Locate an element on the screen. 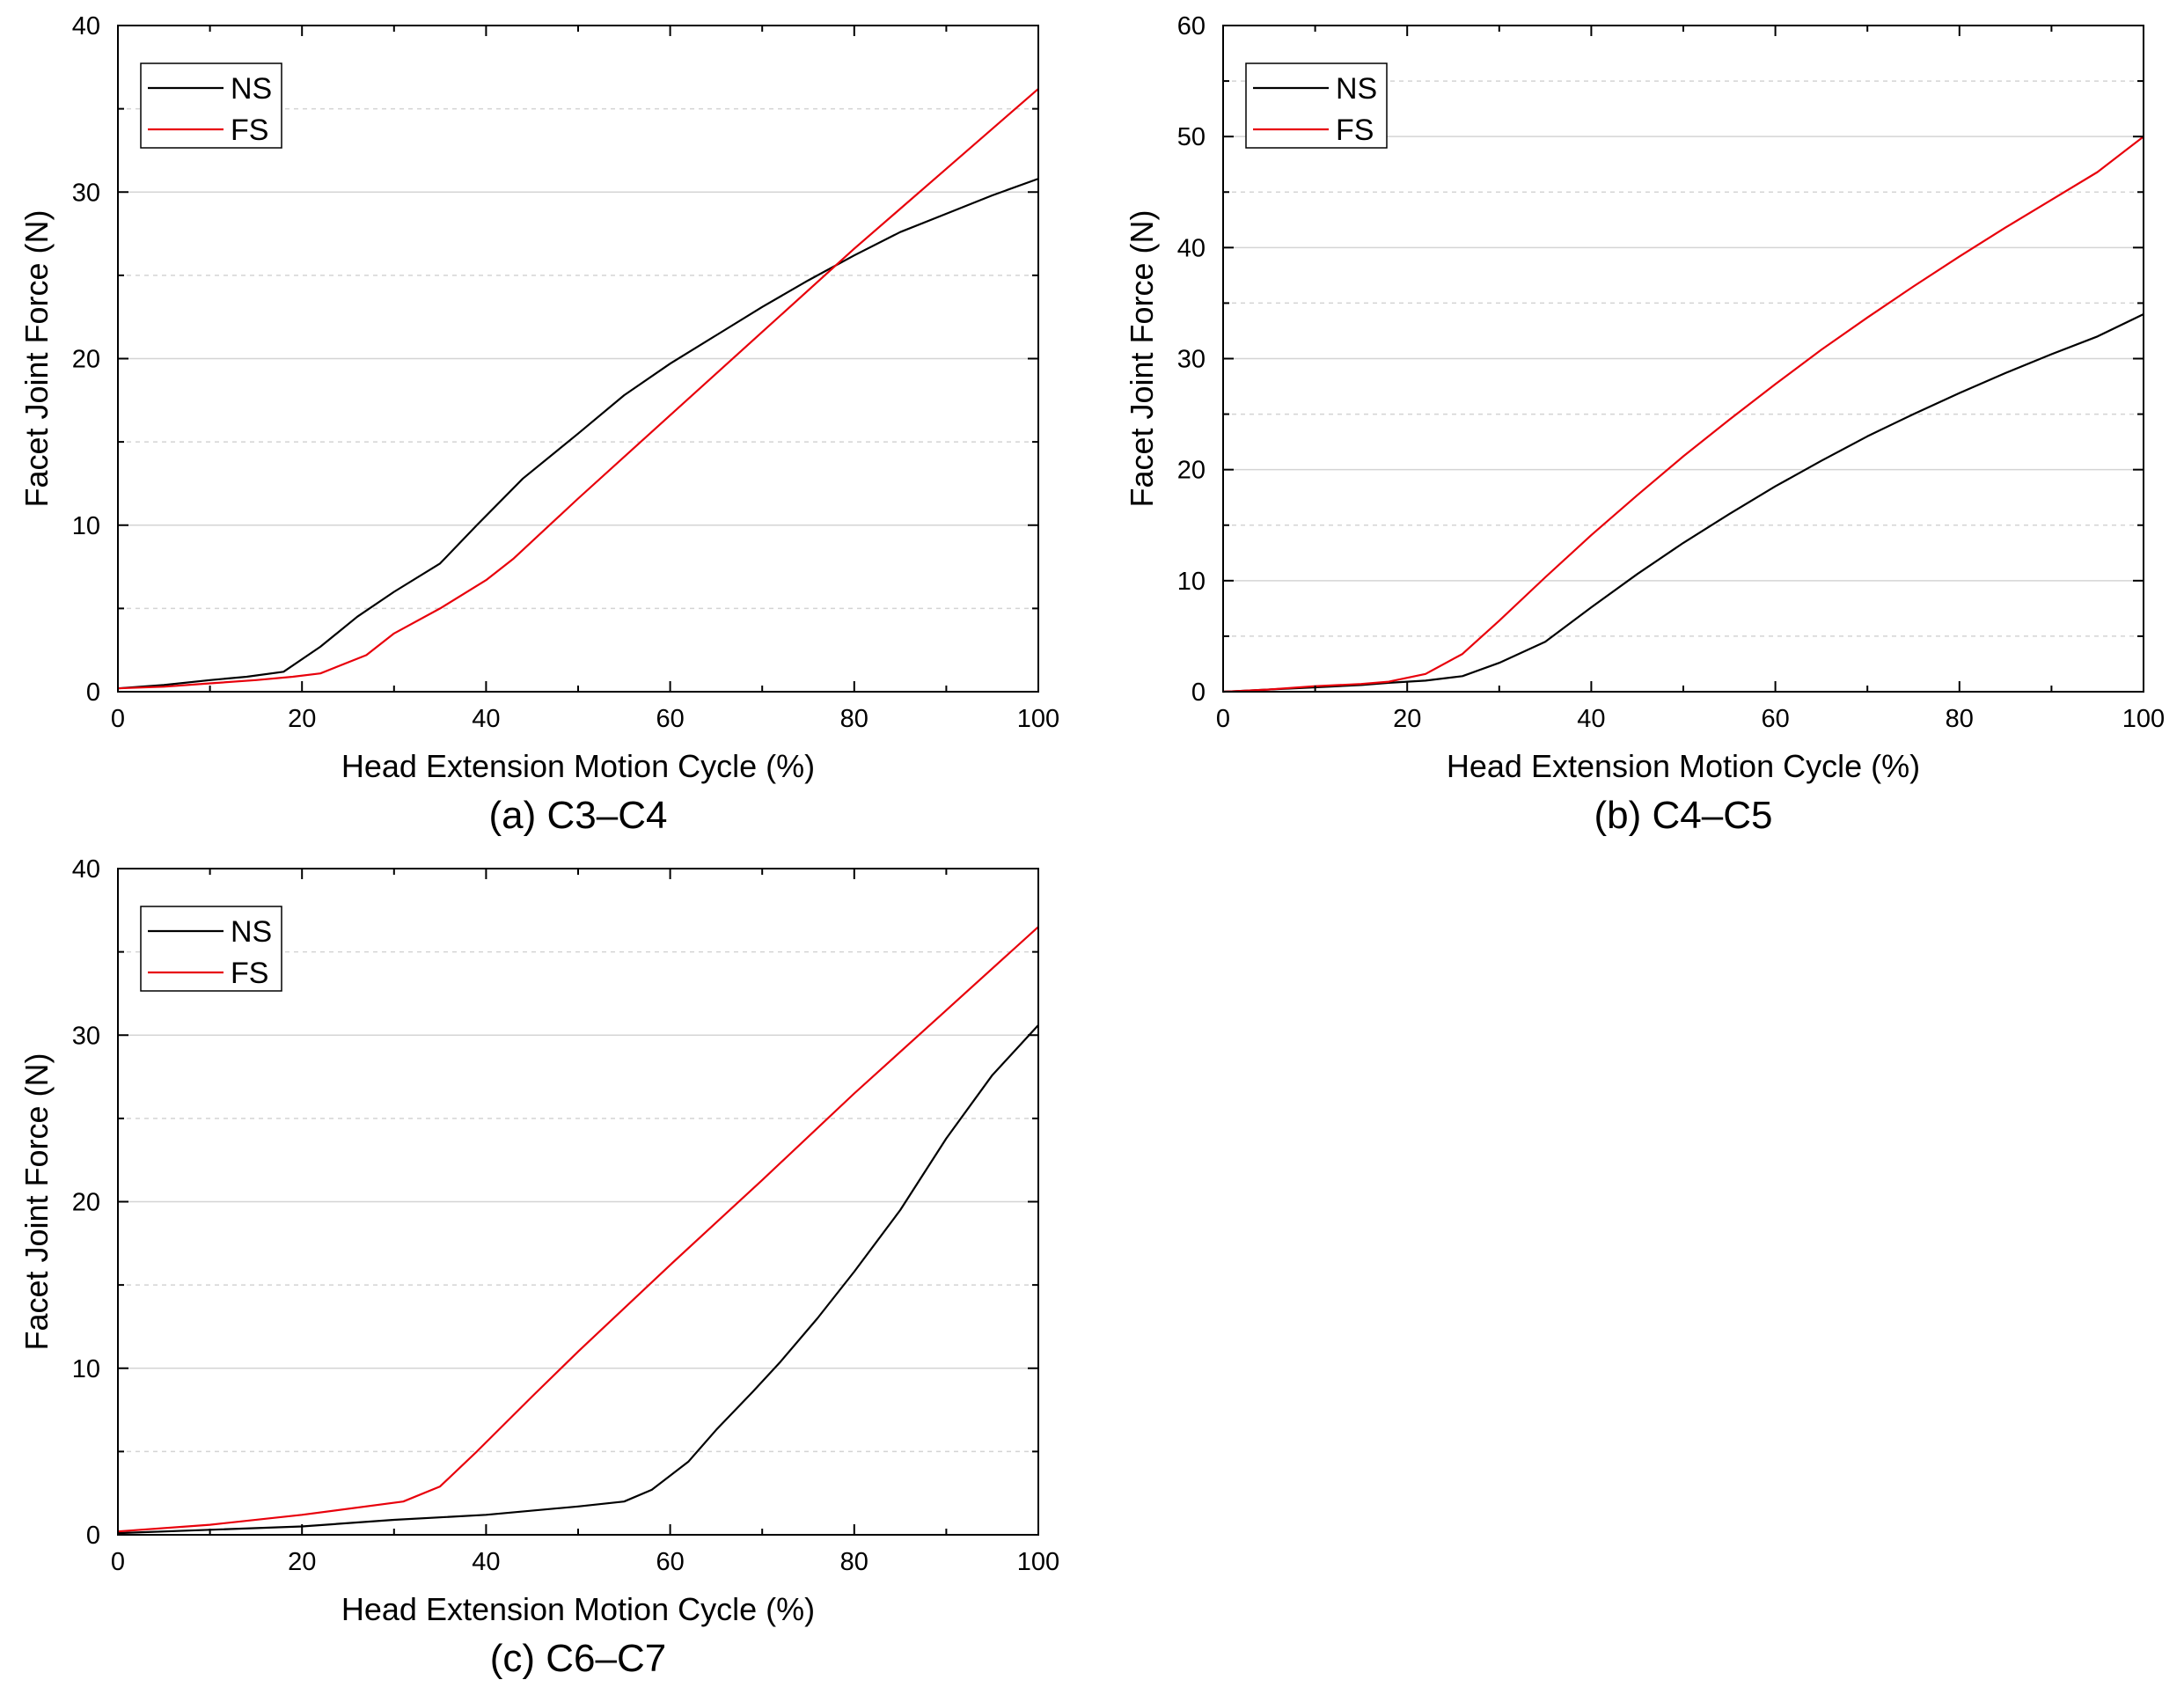 Image resolution: width=2184 pixels, height=1702 pixels. panel-caption: (a) C3–C4 is located at coordinates (578, 815).